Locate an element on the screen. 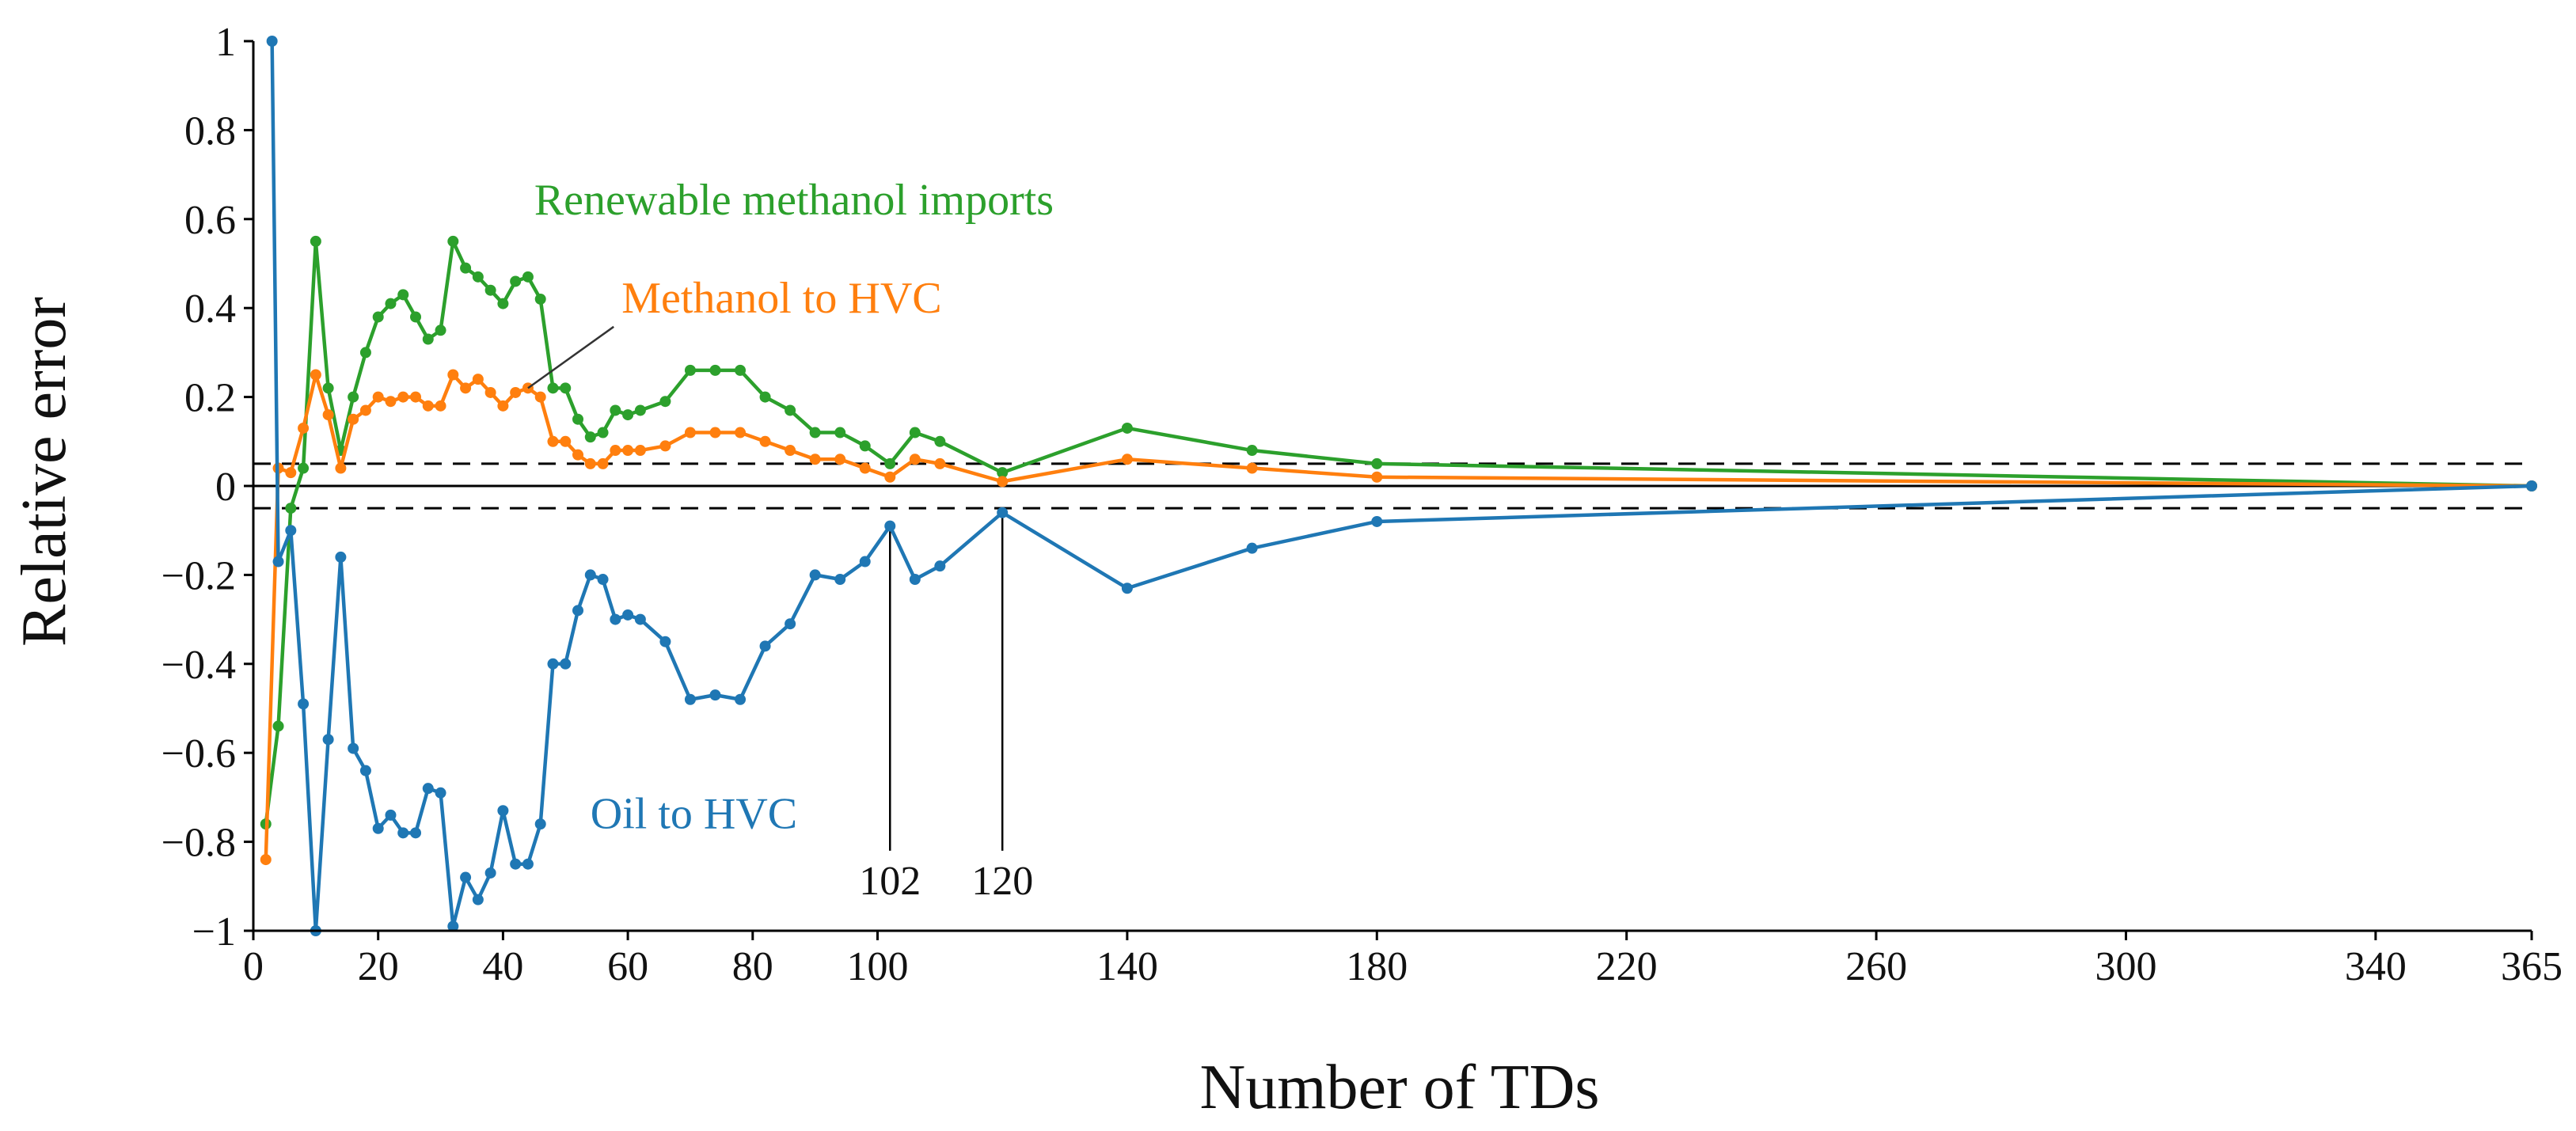  x-tick-label: 140 is located at coordinates (1127, 966).